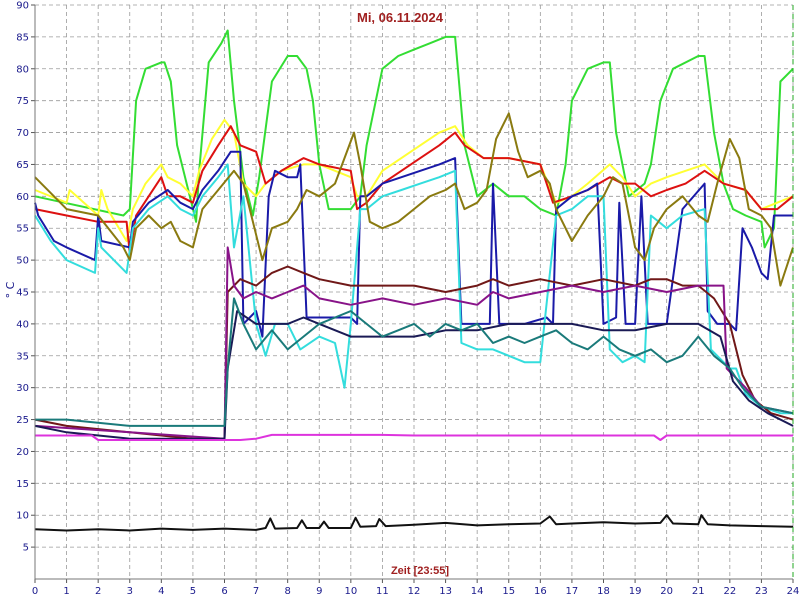  Describe the element at coordinates (22, 37) in the screenshot. I see `y-tick-label: 85` at that location.